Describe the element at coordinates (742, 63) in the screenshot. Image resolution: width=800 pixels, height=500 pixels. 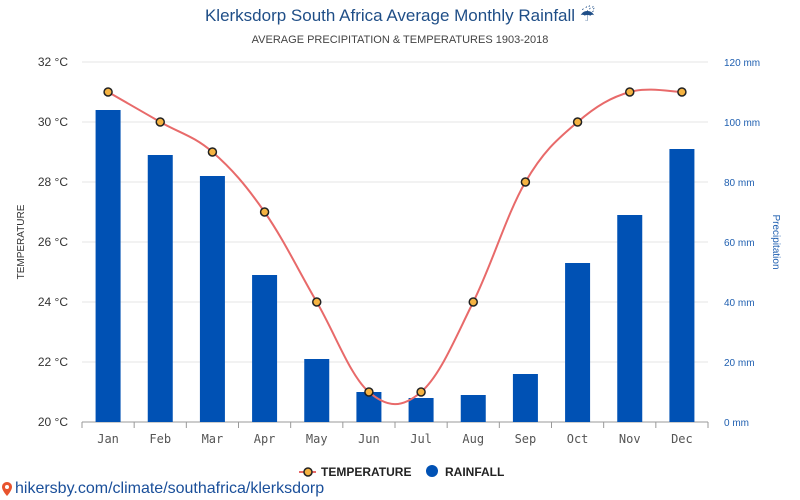
I see `y-right-tick-label: 120 mm` at that location.